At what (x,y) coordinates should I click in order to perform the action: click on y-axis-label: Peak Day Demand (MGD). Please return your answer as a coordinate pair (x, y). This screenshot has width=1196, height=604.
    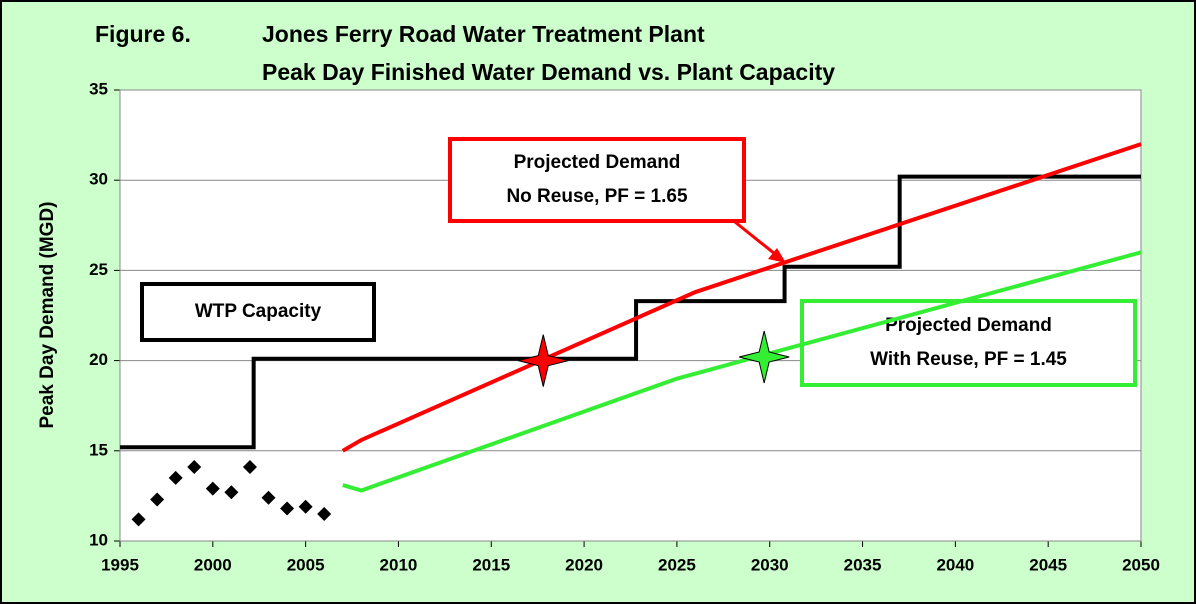
    Looking at the image, I should click on (47, 314).